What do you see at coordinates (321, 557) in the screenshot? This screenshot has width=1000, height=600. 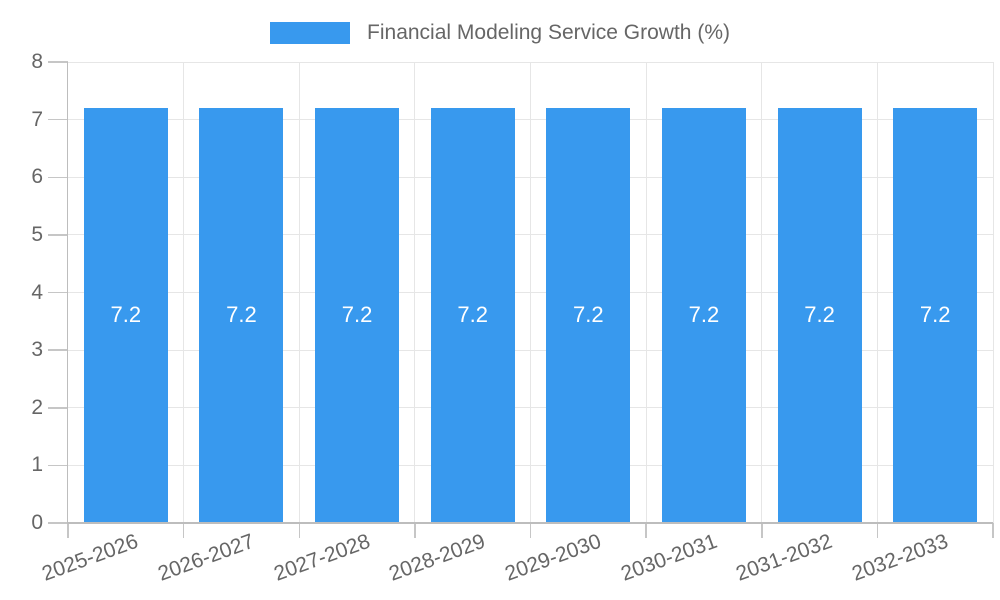 I see `x-tick-label: 2027-2028` at bounding box center [321, 557].